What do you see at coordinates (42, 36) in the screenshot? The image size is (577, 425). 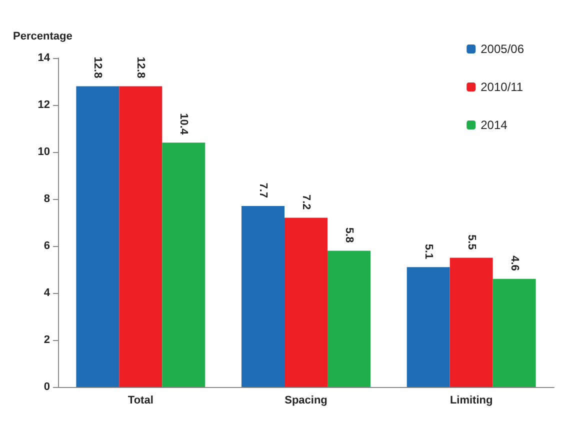 I see `y-axis-title: Percentage` at bounding box center [42, 36].